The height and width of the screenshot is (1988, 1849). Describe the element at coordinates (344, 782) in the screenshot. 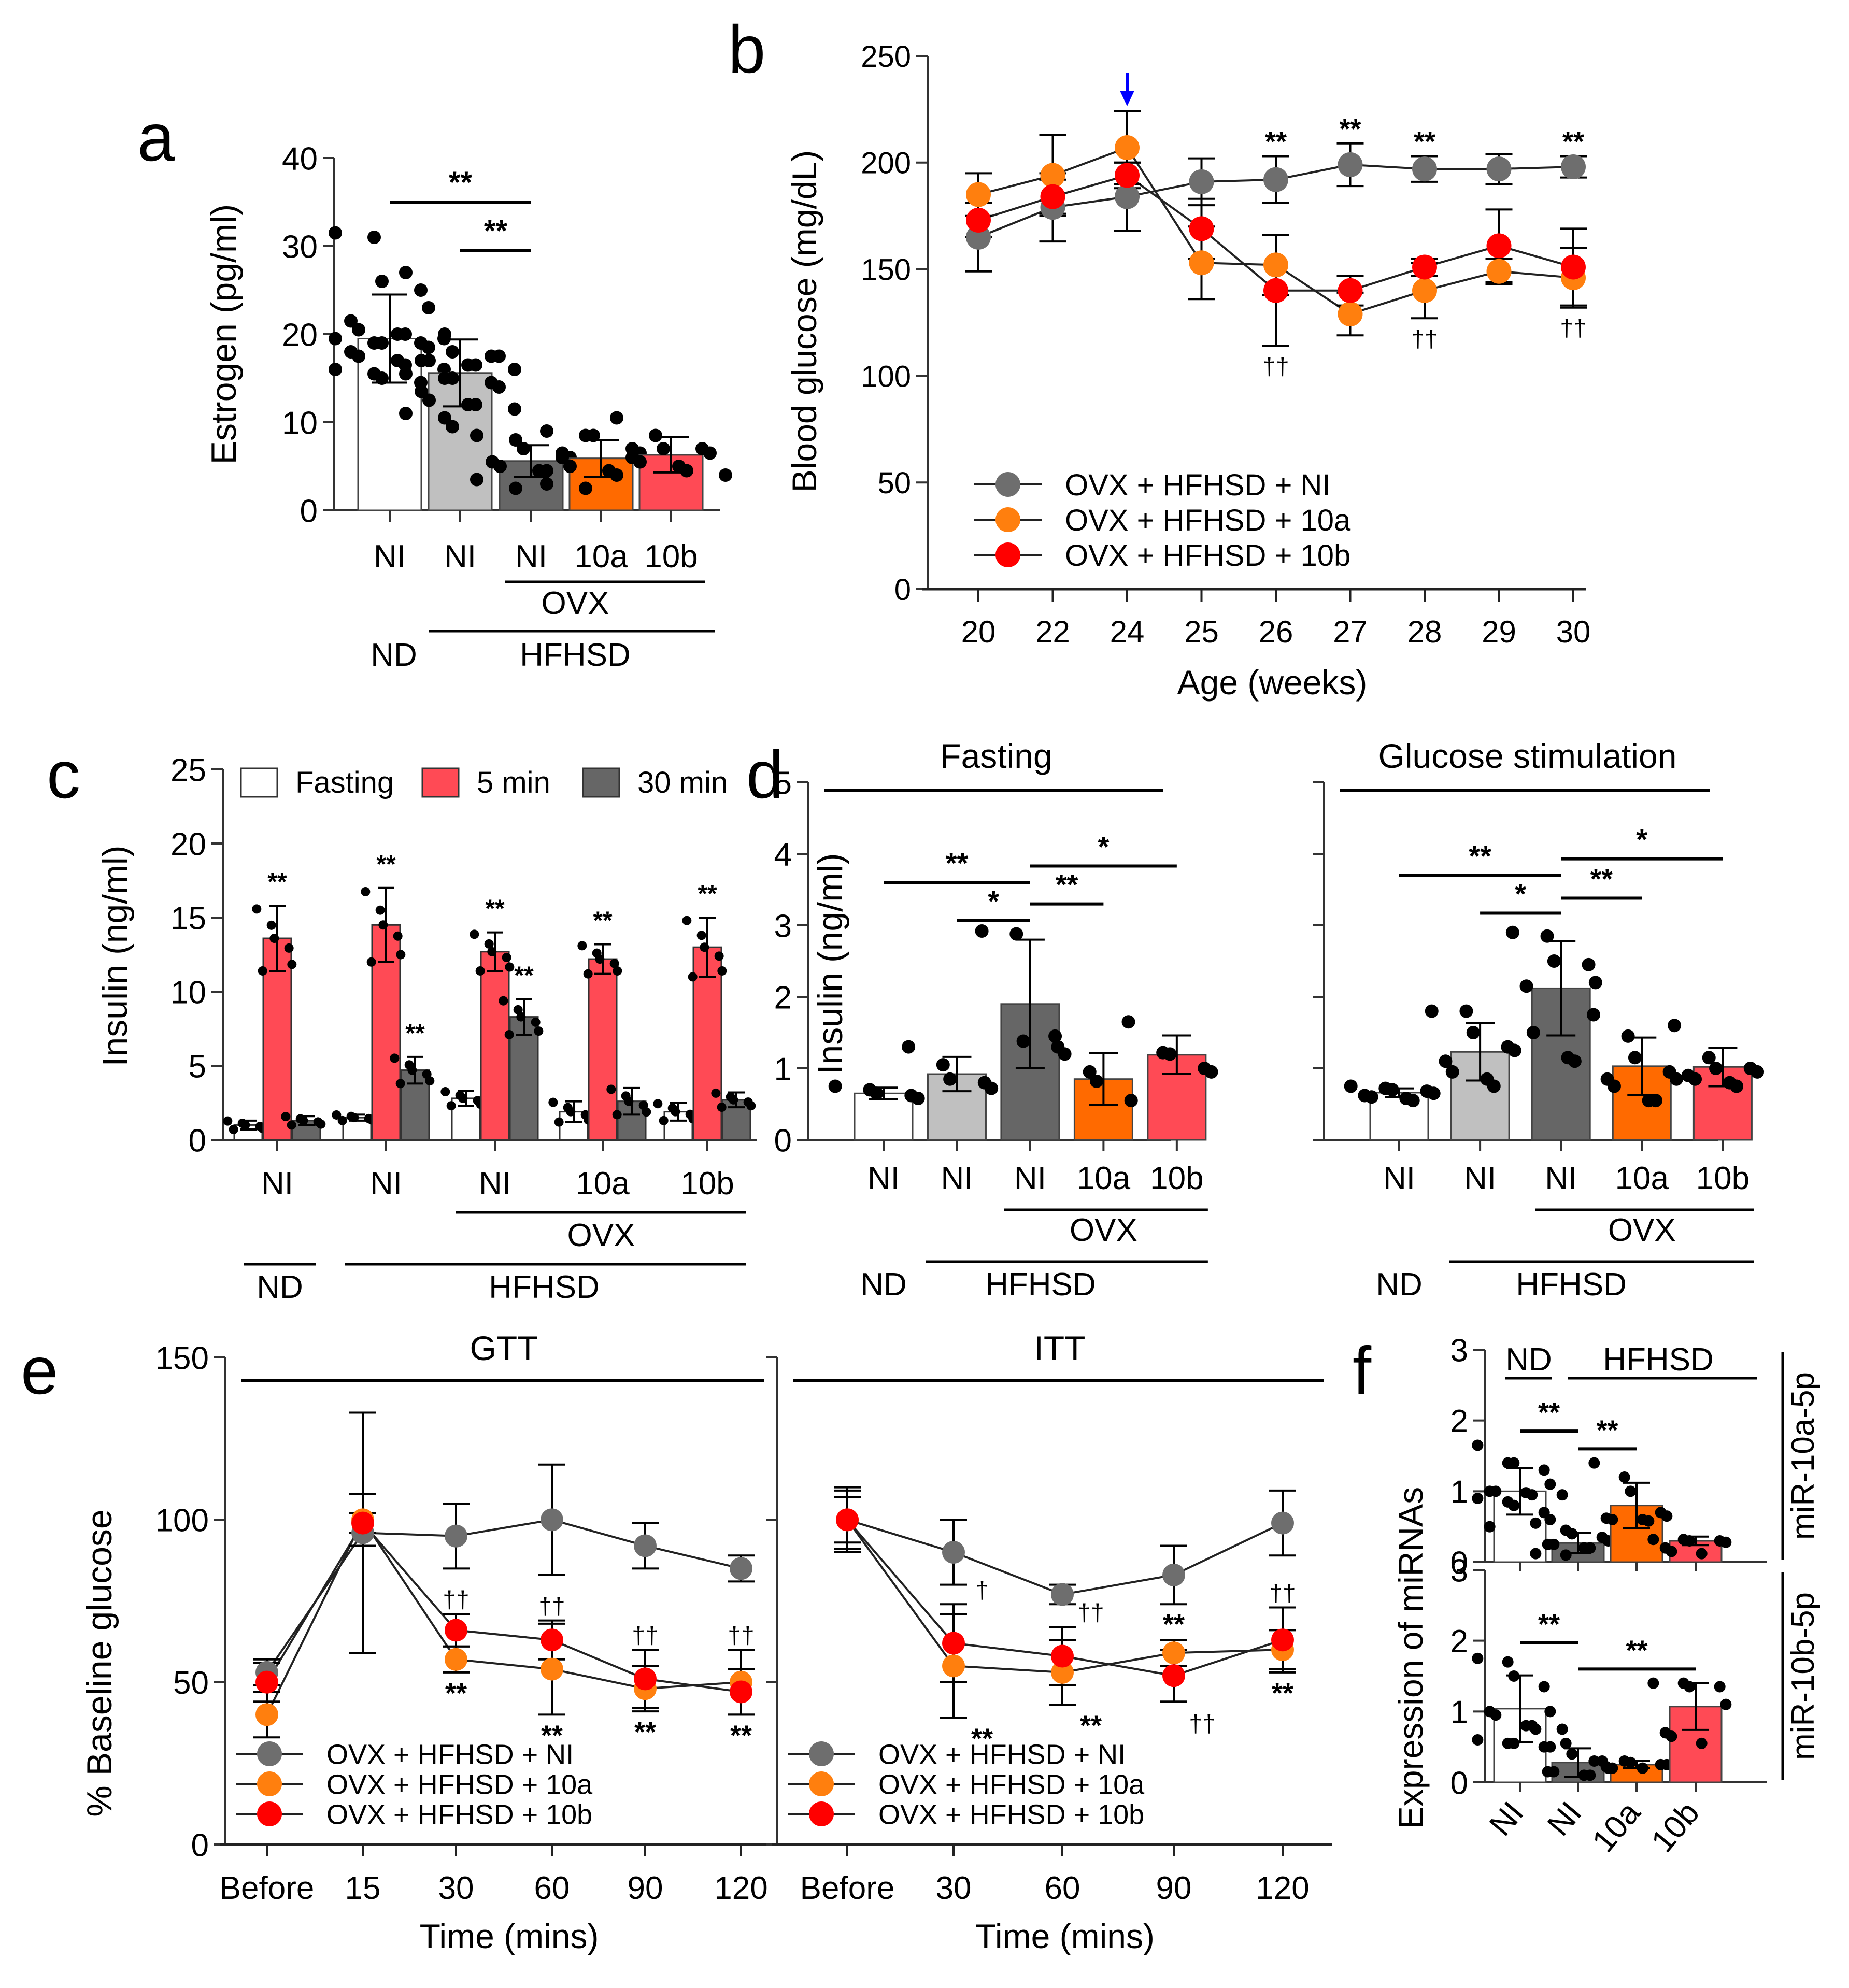

I see `panel-c-legend-label: Fasting` at that location.